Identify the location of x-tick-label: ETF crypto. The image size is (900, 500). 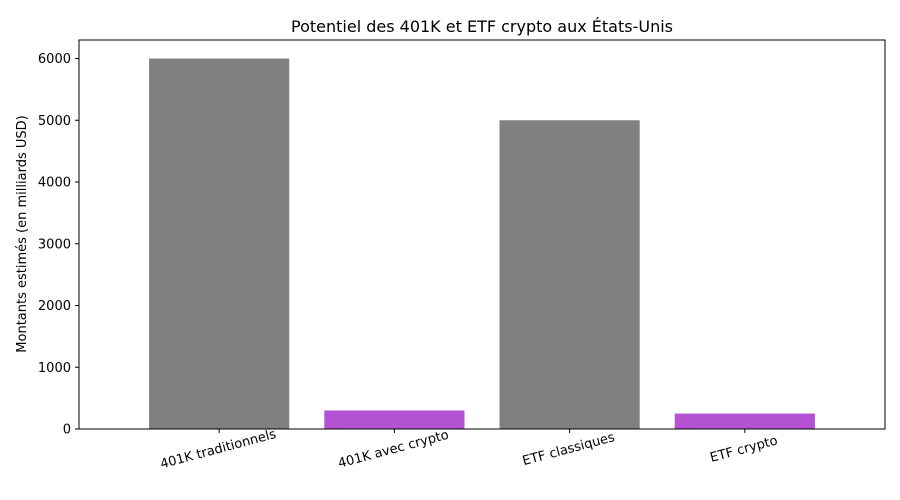
(744, 449).